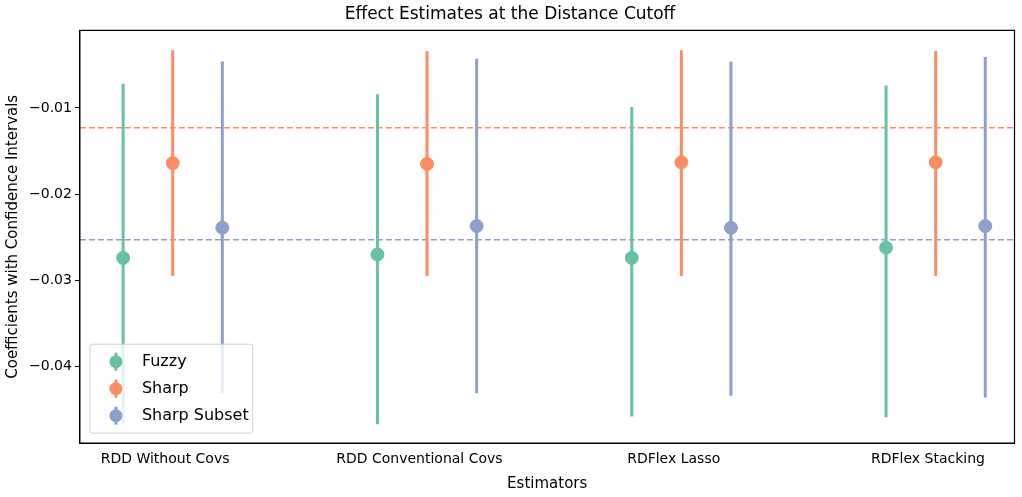  Describe the element at coordinates (50, 106) in the screenshot. I see `y-tick-label: −0.01` at that location.